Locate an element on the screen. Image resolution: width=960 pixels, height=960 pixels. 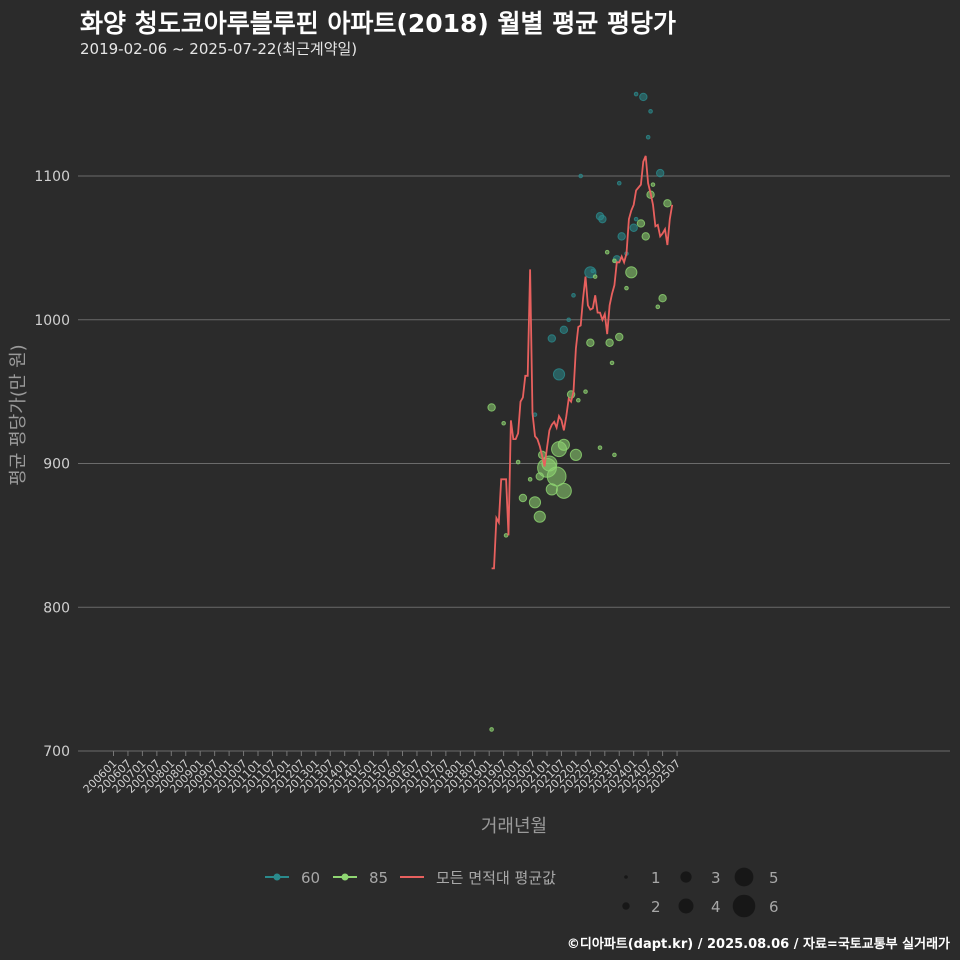
y-axis-title: 평균 평당가(만 원) is located at coordinates (18, 414).